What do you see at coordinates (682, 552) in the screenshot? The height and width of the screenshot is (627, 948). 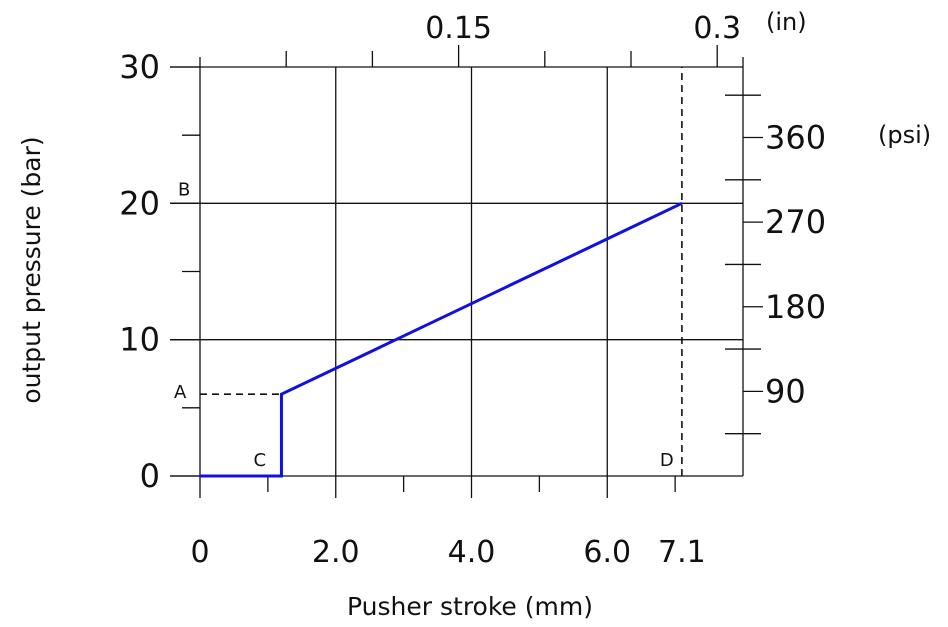 I see `x-tick-label: 7.1` at bounding box center [682, 552].